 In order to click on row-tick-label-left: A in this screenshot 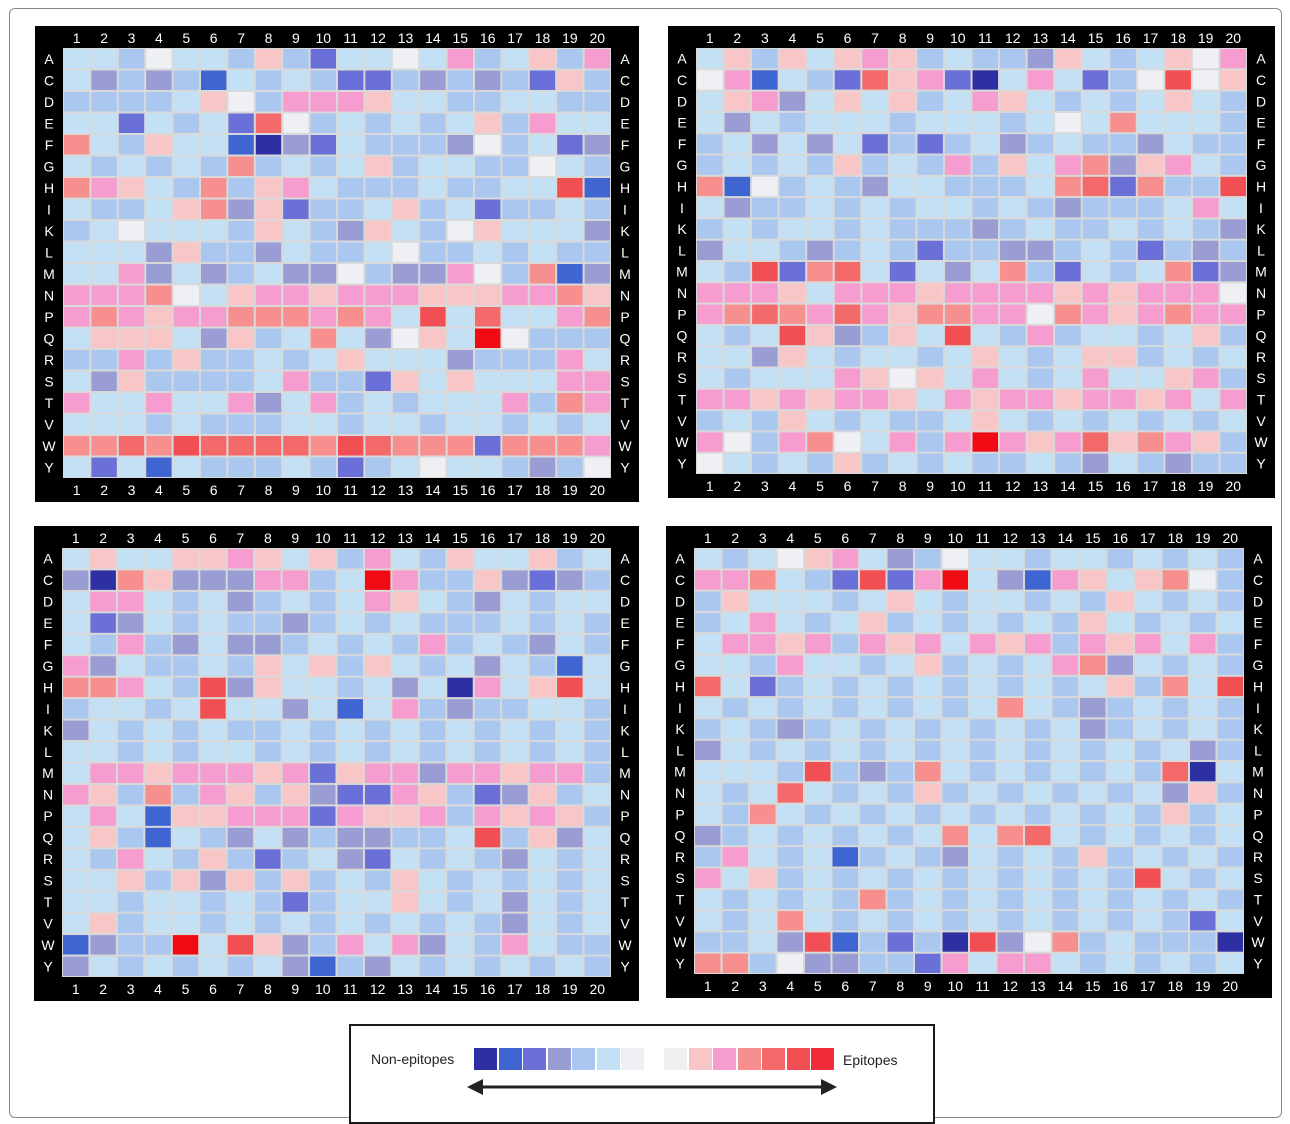, I will do `click(682, 59)`.